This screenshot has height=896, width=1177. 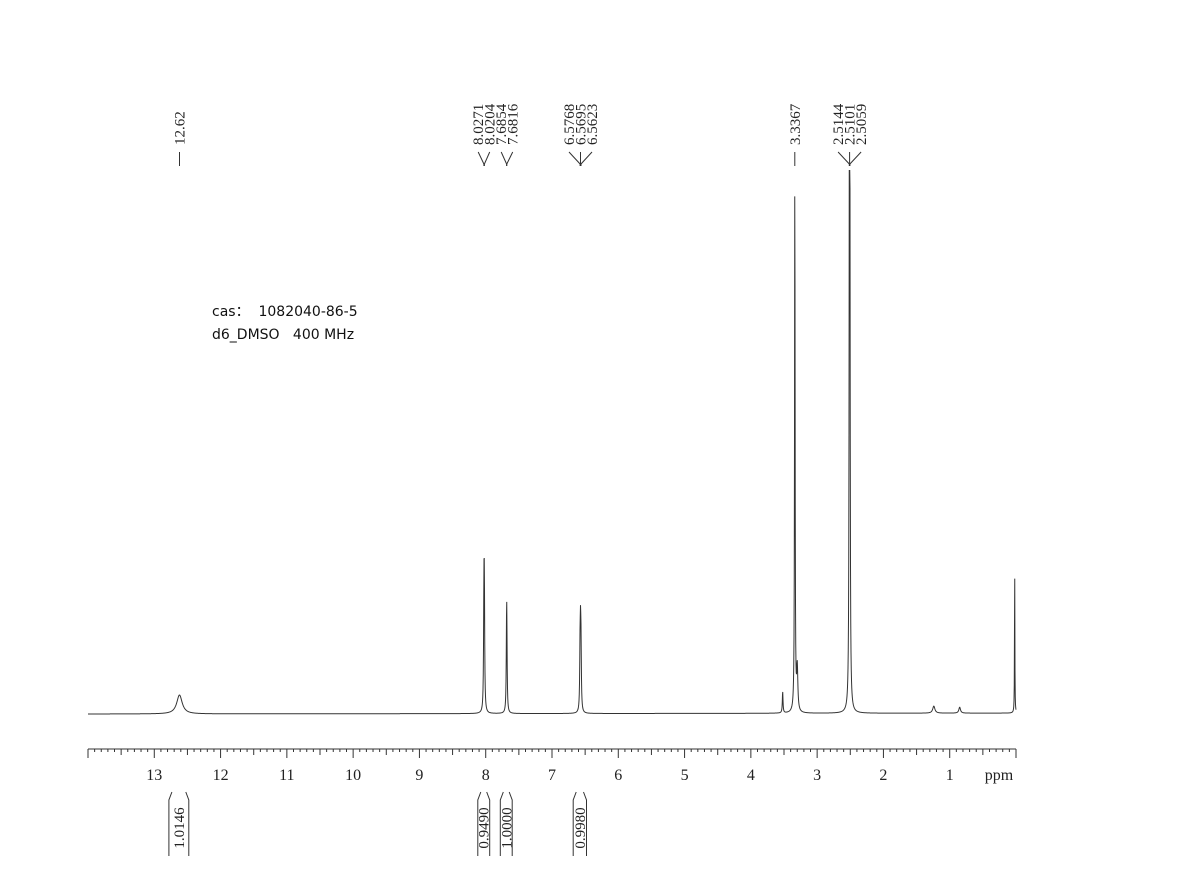 I want to click on tick-label: 12, so click(x=221, y=775).